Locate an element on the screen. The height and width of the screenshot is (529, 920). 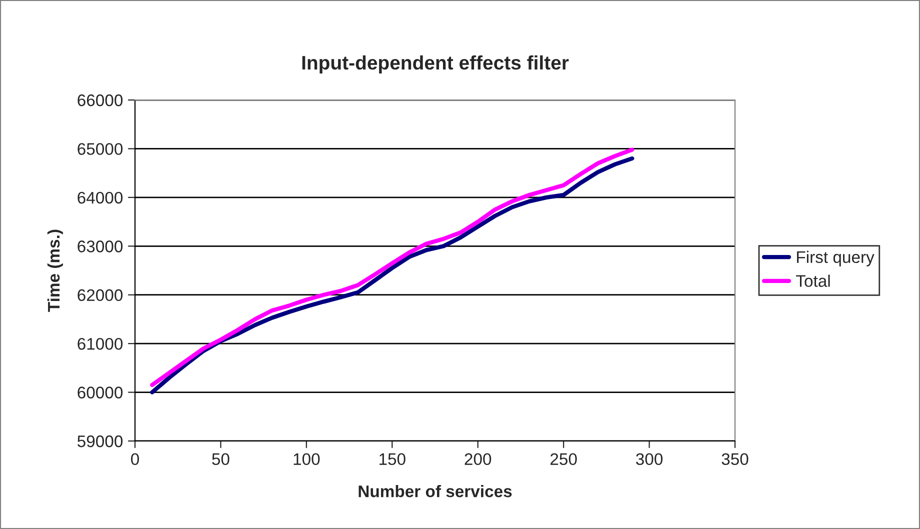
y-tick-label: 61000 is located at coordinates (100, 344).